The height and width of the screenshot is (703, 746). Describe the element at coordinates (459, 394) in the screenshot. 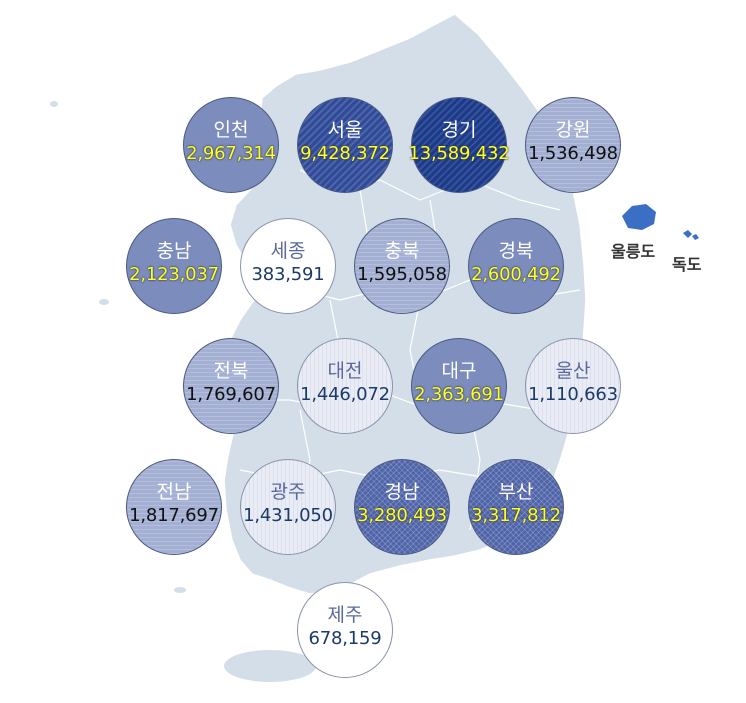

I see `region-value: 2,363,691` at that location.